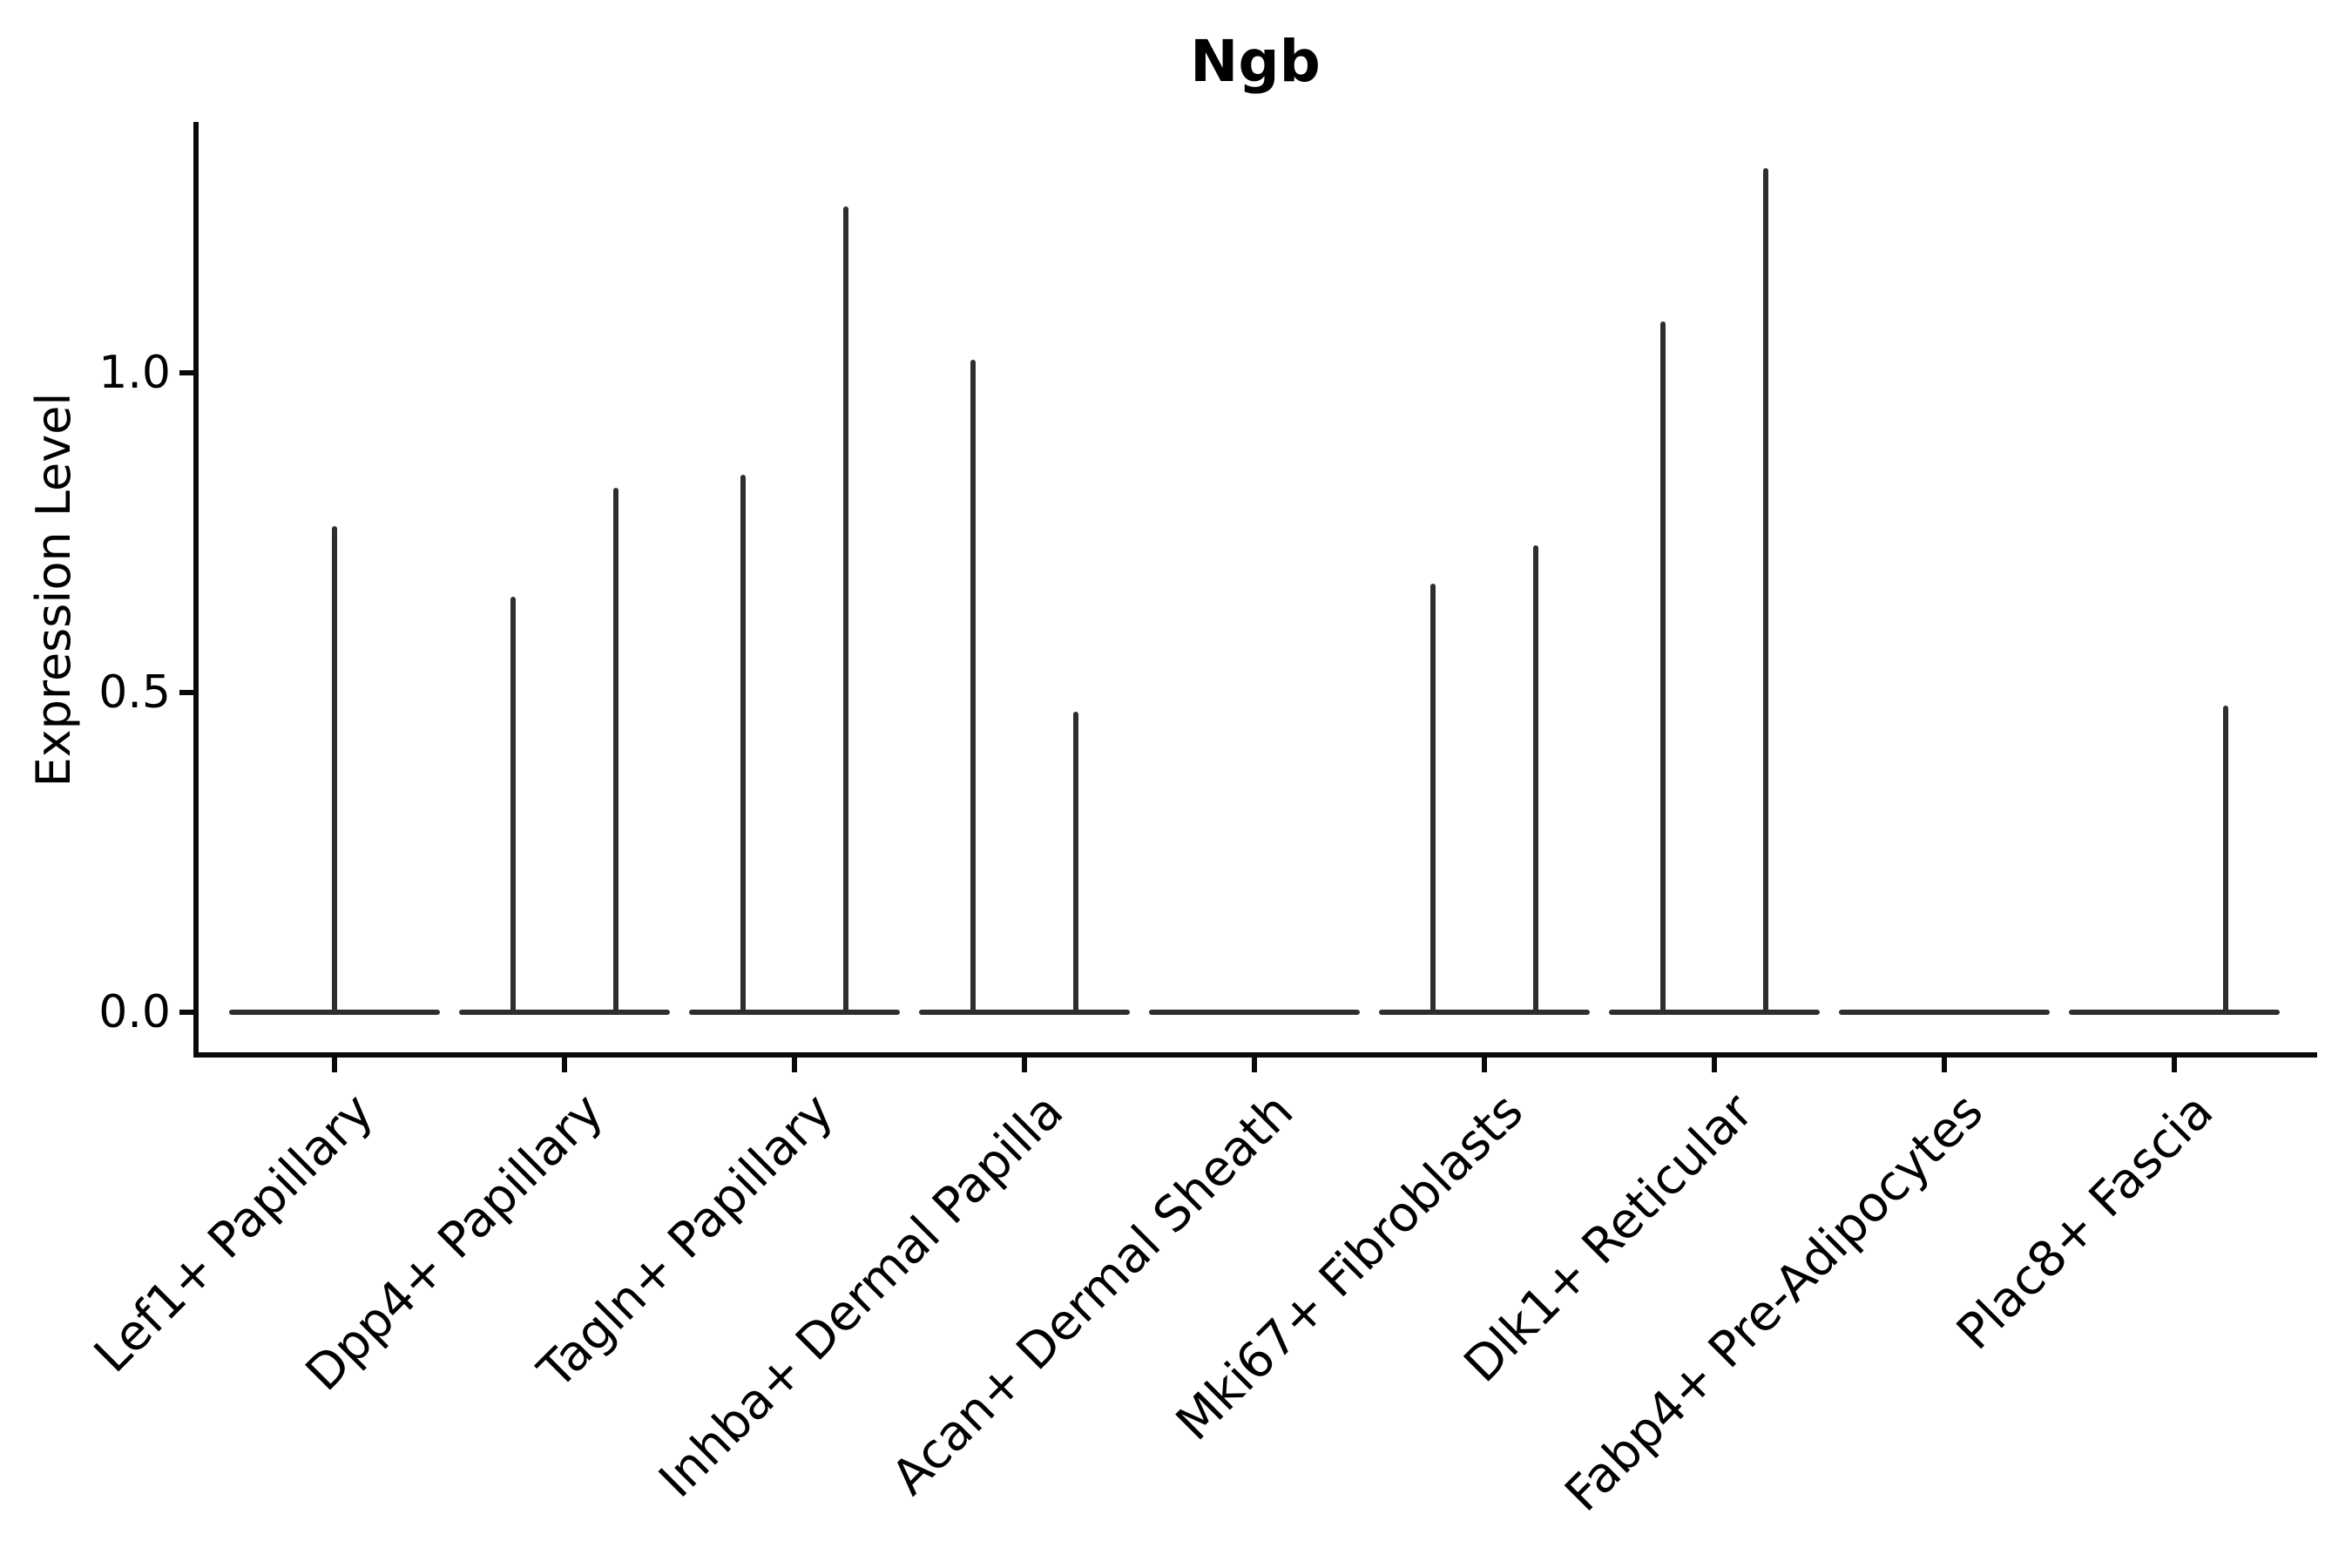  I want to click on x-tick-label: Dlk1+ Reticular, so click(1609, 1238).